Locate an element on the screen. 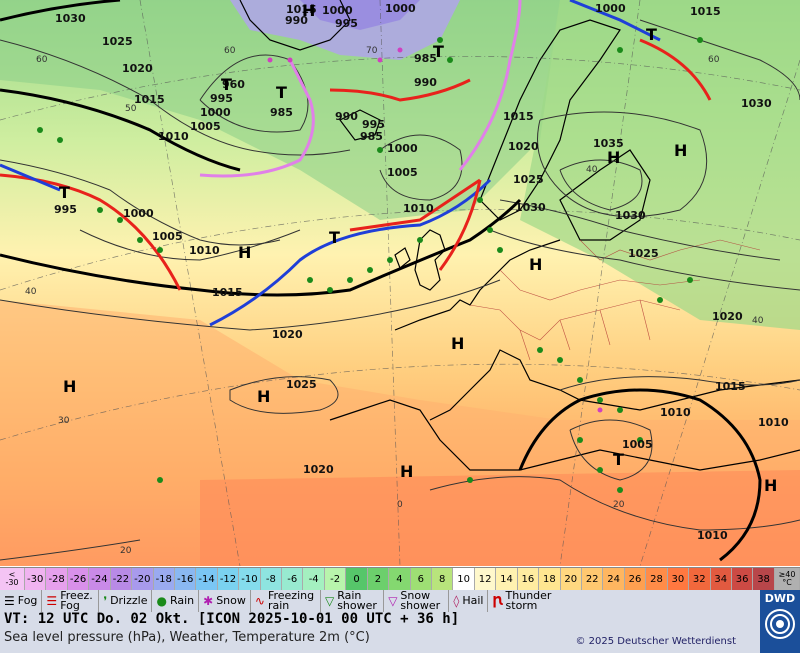 The image size is (800, 653). hail-icon: ◊ is located at coordinates (456, 601).